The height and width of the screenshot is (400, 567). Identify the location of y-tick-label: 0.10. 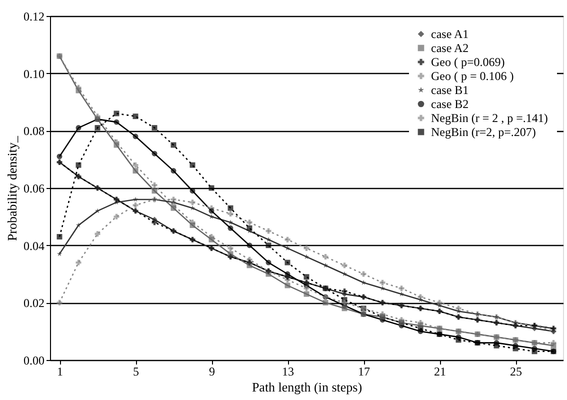
(34, 73).